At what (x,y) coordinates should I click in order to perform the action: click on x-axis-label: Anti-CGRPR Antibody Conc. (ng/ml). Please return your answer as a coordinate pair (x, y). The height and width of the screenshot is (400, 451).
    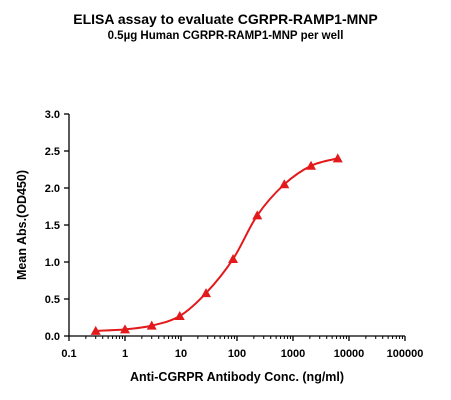
    Looking at the image, I should click on (237, 377).